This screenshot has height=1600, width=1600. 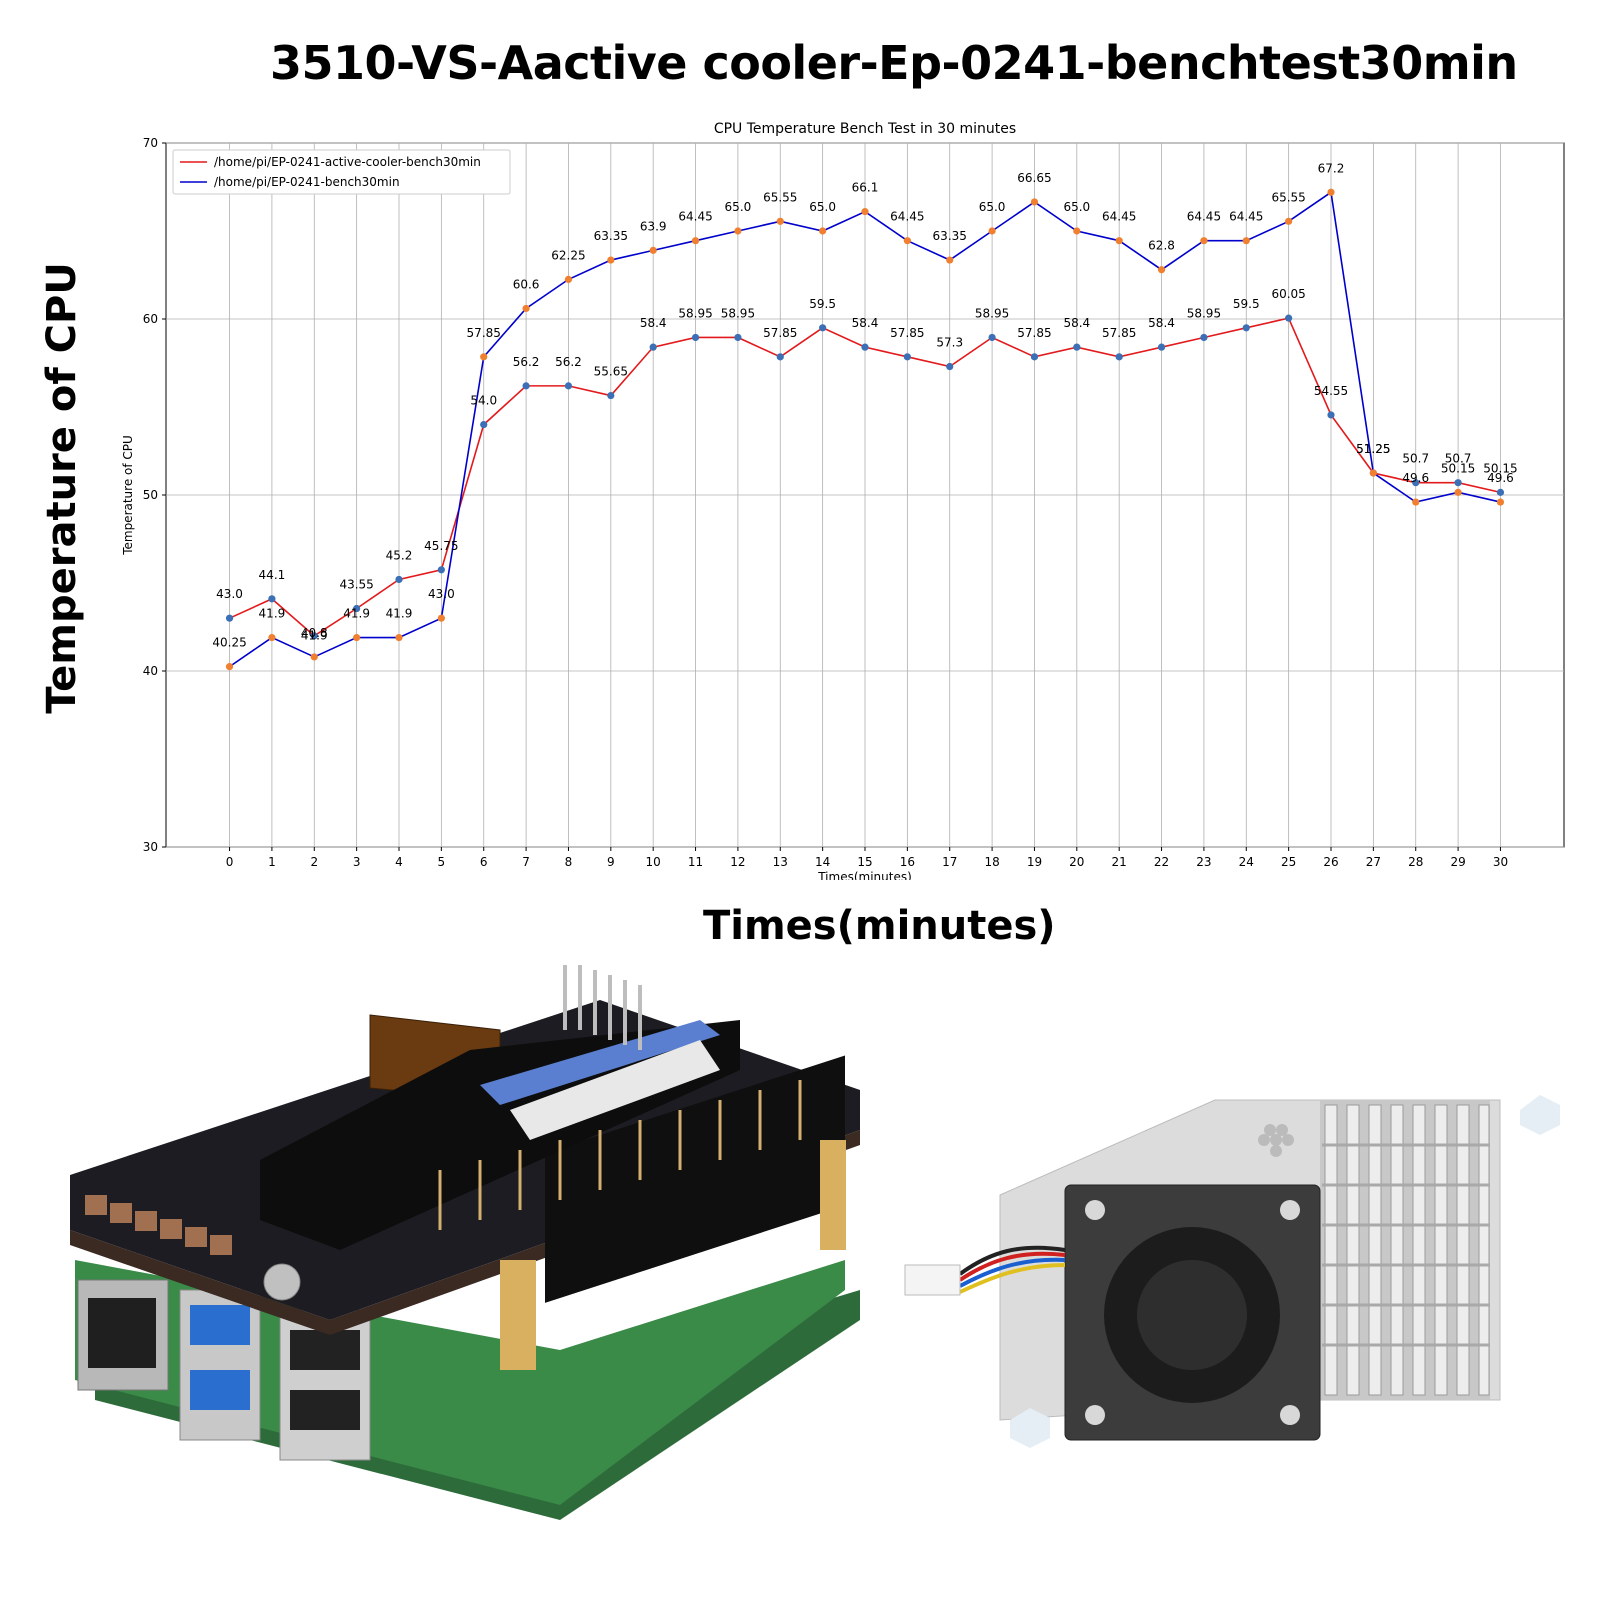 What do you see at coordinates (1500, 468) in the screenshot?
I see `data-label: 50.15` at bounding box center [1500, 468].